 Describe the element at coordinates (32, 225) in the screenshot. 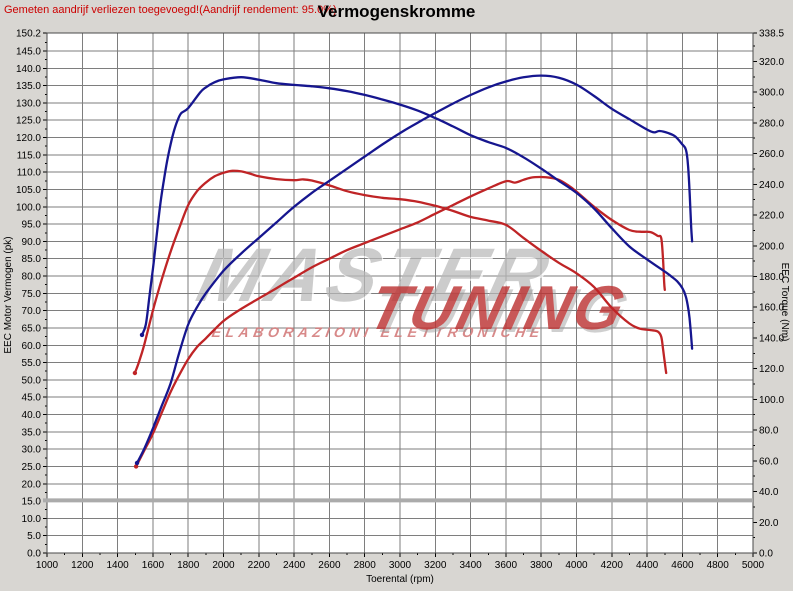

I see `svg-text: 95.0` at that location.